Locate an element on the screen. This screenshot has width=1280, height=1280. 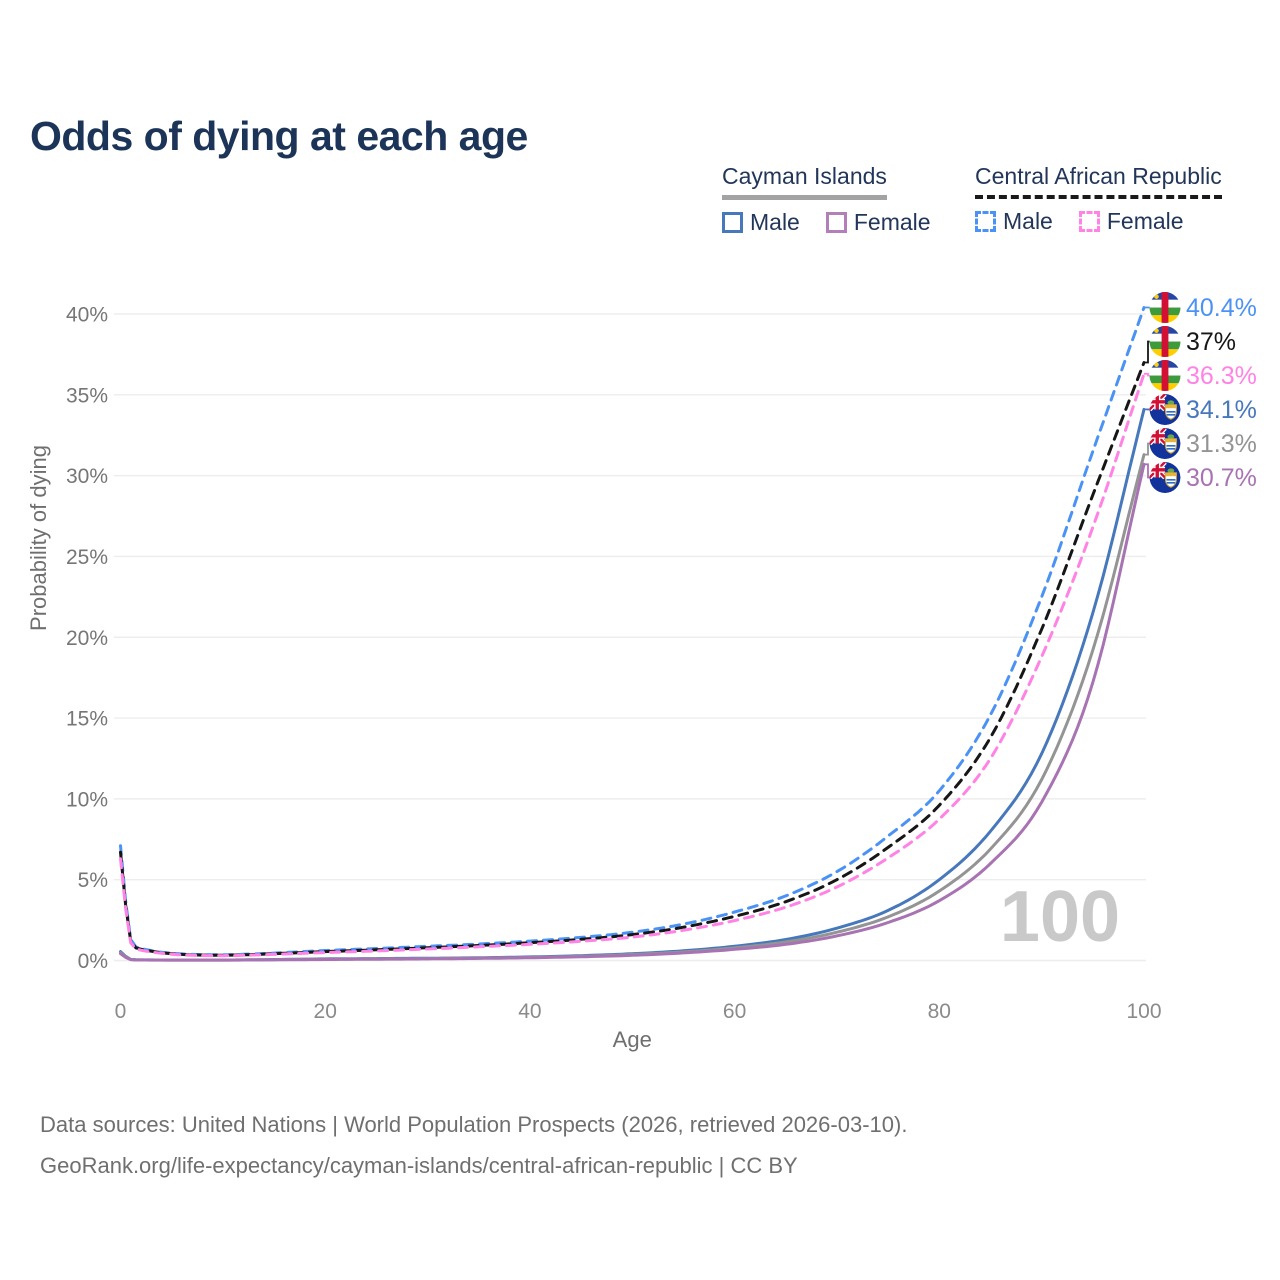
y-tick-label: 5% is located at coordinates (93, 880).